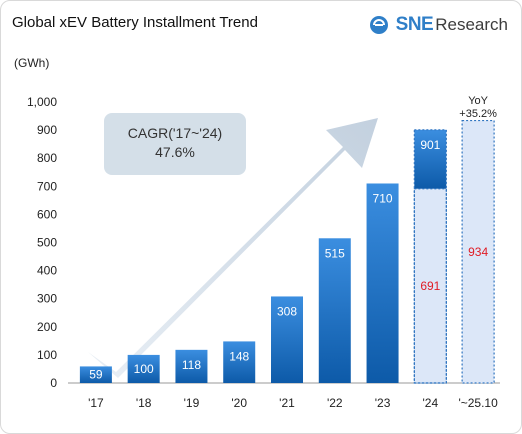 Image resolution: width=522 pixels, height=434 pixels. I want to click on cagr-box, so click(175, 144).